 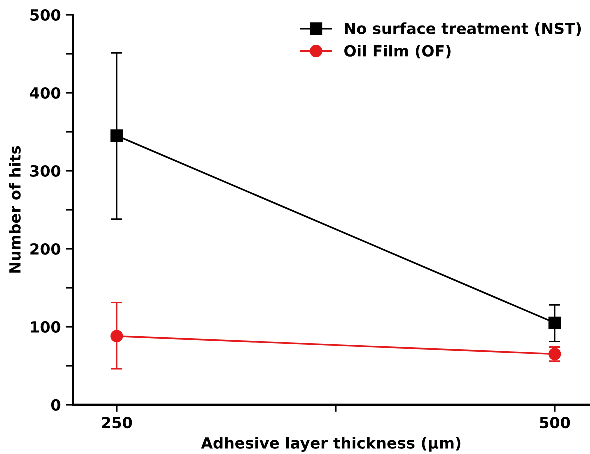 I want to click on legend-label: No surface treatment (NST), so click(x=463, y=29).